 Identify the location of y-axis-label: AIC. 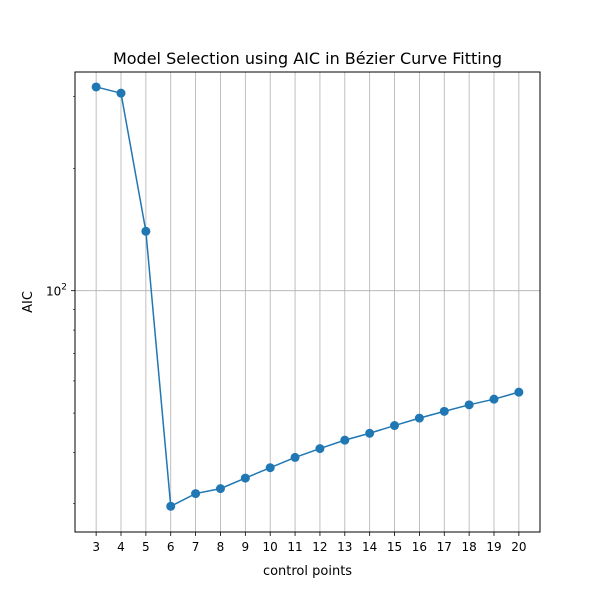
(28, 302).